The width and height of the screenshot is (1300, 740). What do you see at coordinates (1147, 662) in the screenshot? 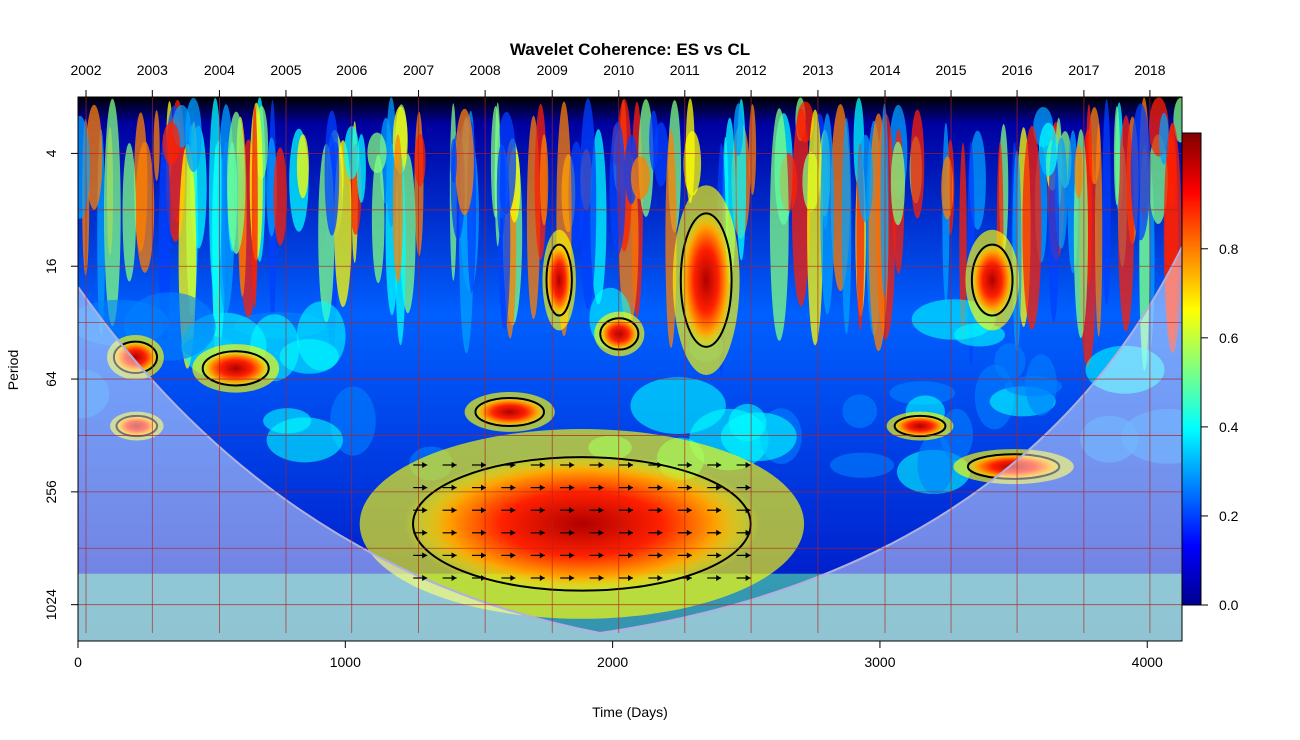
I see `x-tick-label: 4000` at bounding box center [1147, 662].